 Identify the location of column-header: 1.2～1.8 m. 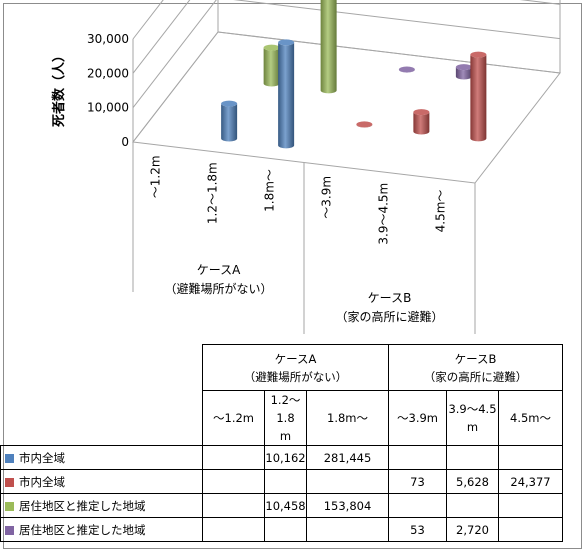
(285, 418).